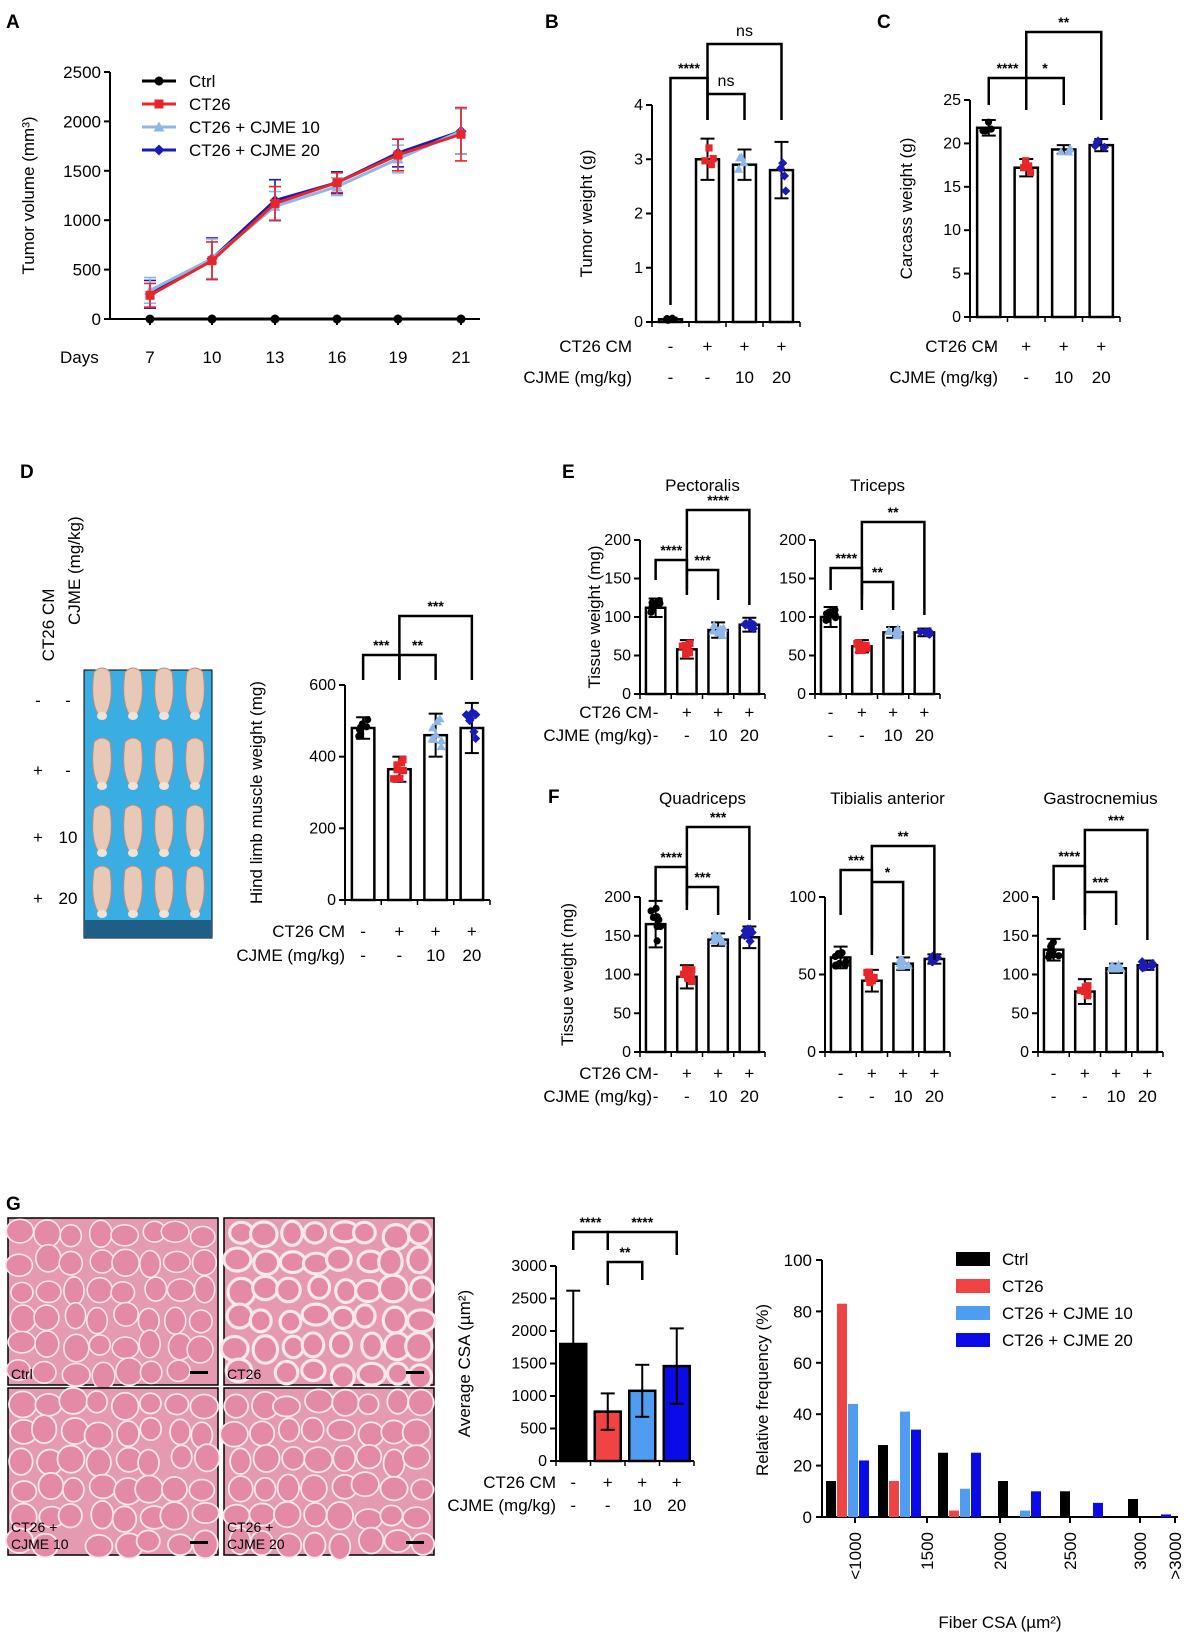  Describe the element at coordinates (1045, 68) in the screenshot. I see `significance-label: *` at that location.